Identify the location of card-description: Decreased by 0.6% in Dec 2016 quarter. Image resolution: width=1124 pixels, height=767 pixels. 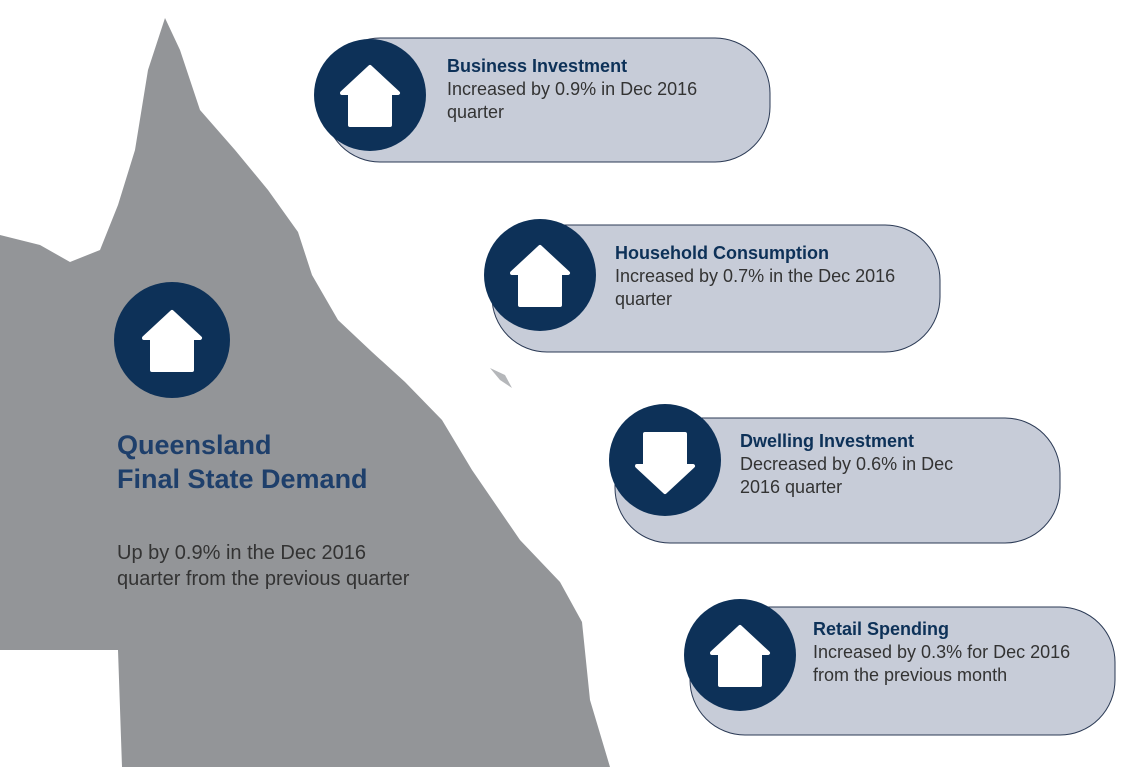
(847, 475).